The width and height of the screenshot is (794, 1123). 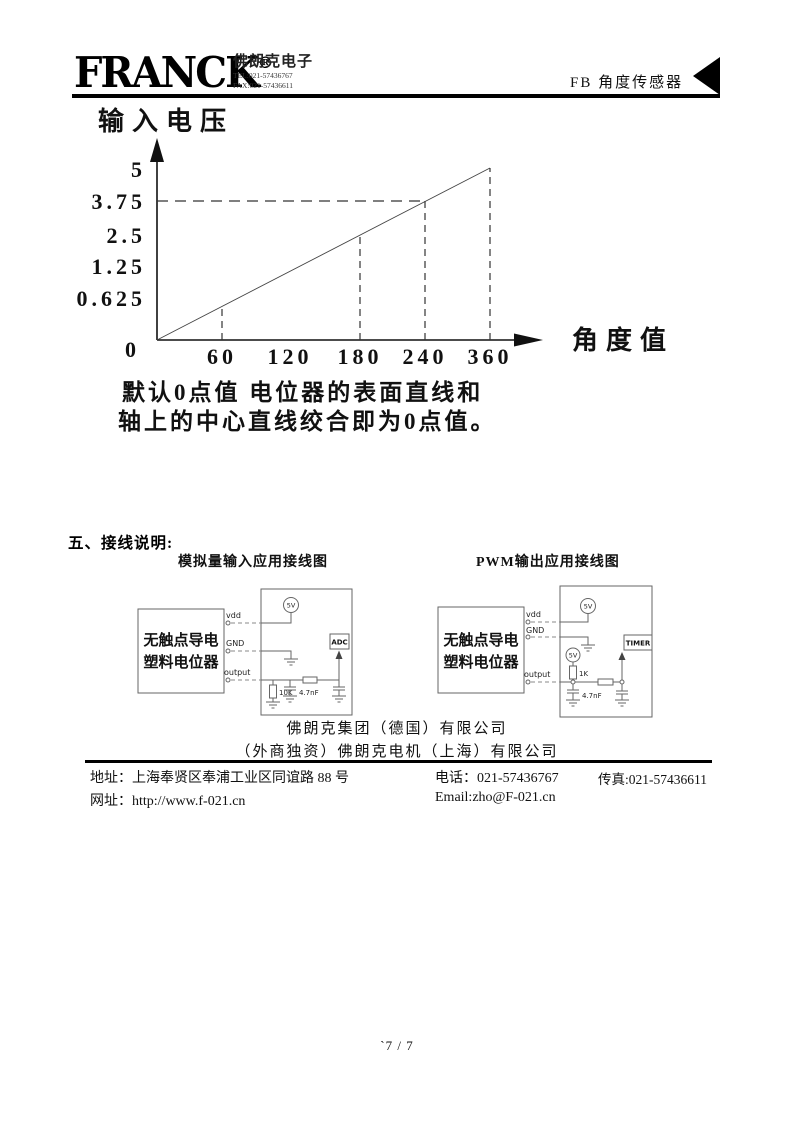 What do you see at coordinates (623, 340) in the screenshot?
I see `x-axis-title: 角度值` at bounding box center [623, 340].